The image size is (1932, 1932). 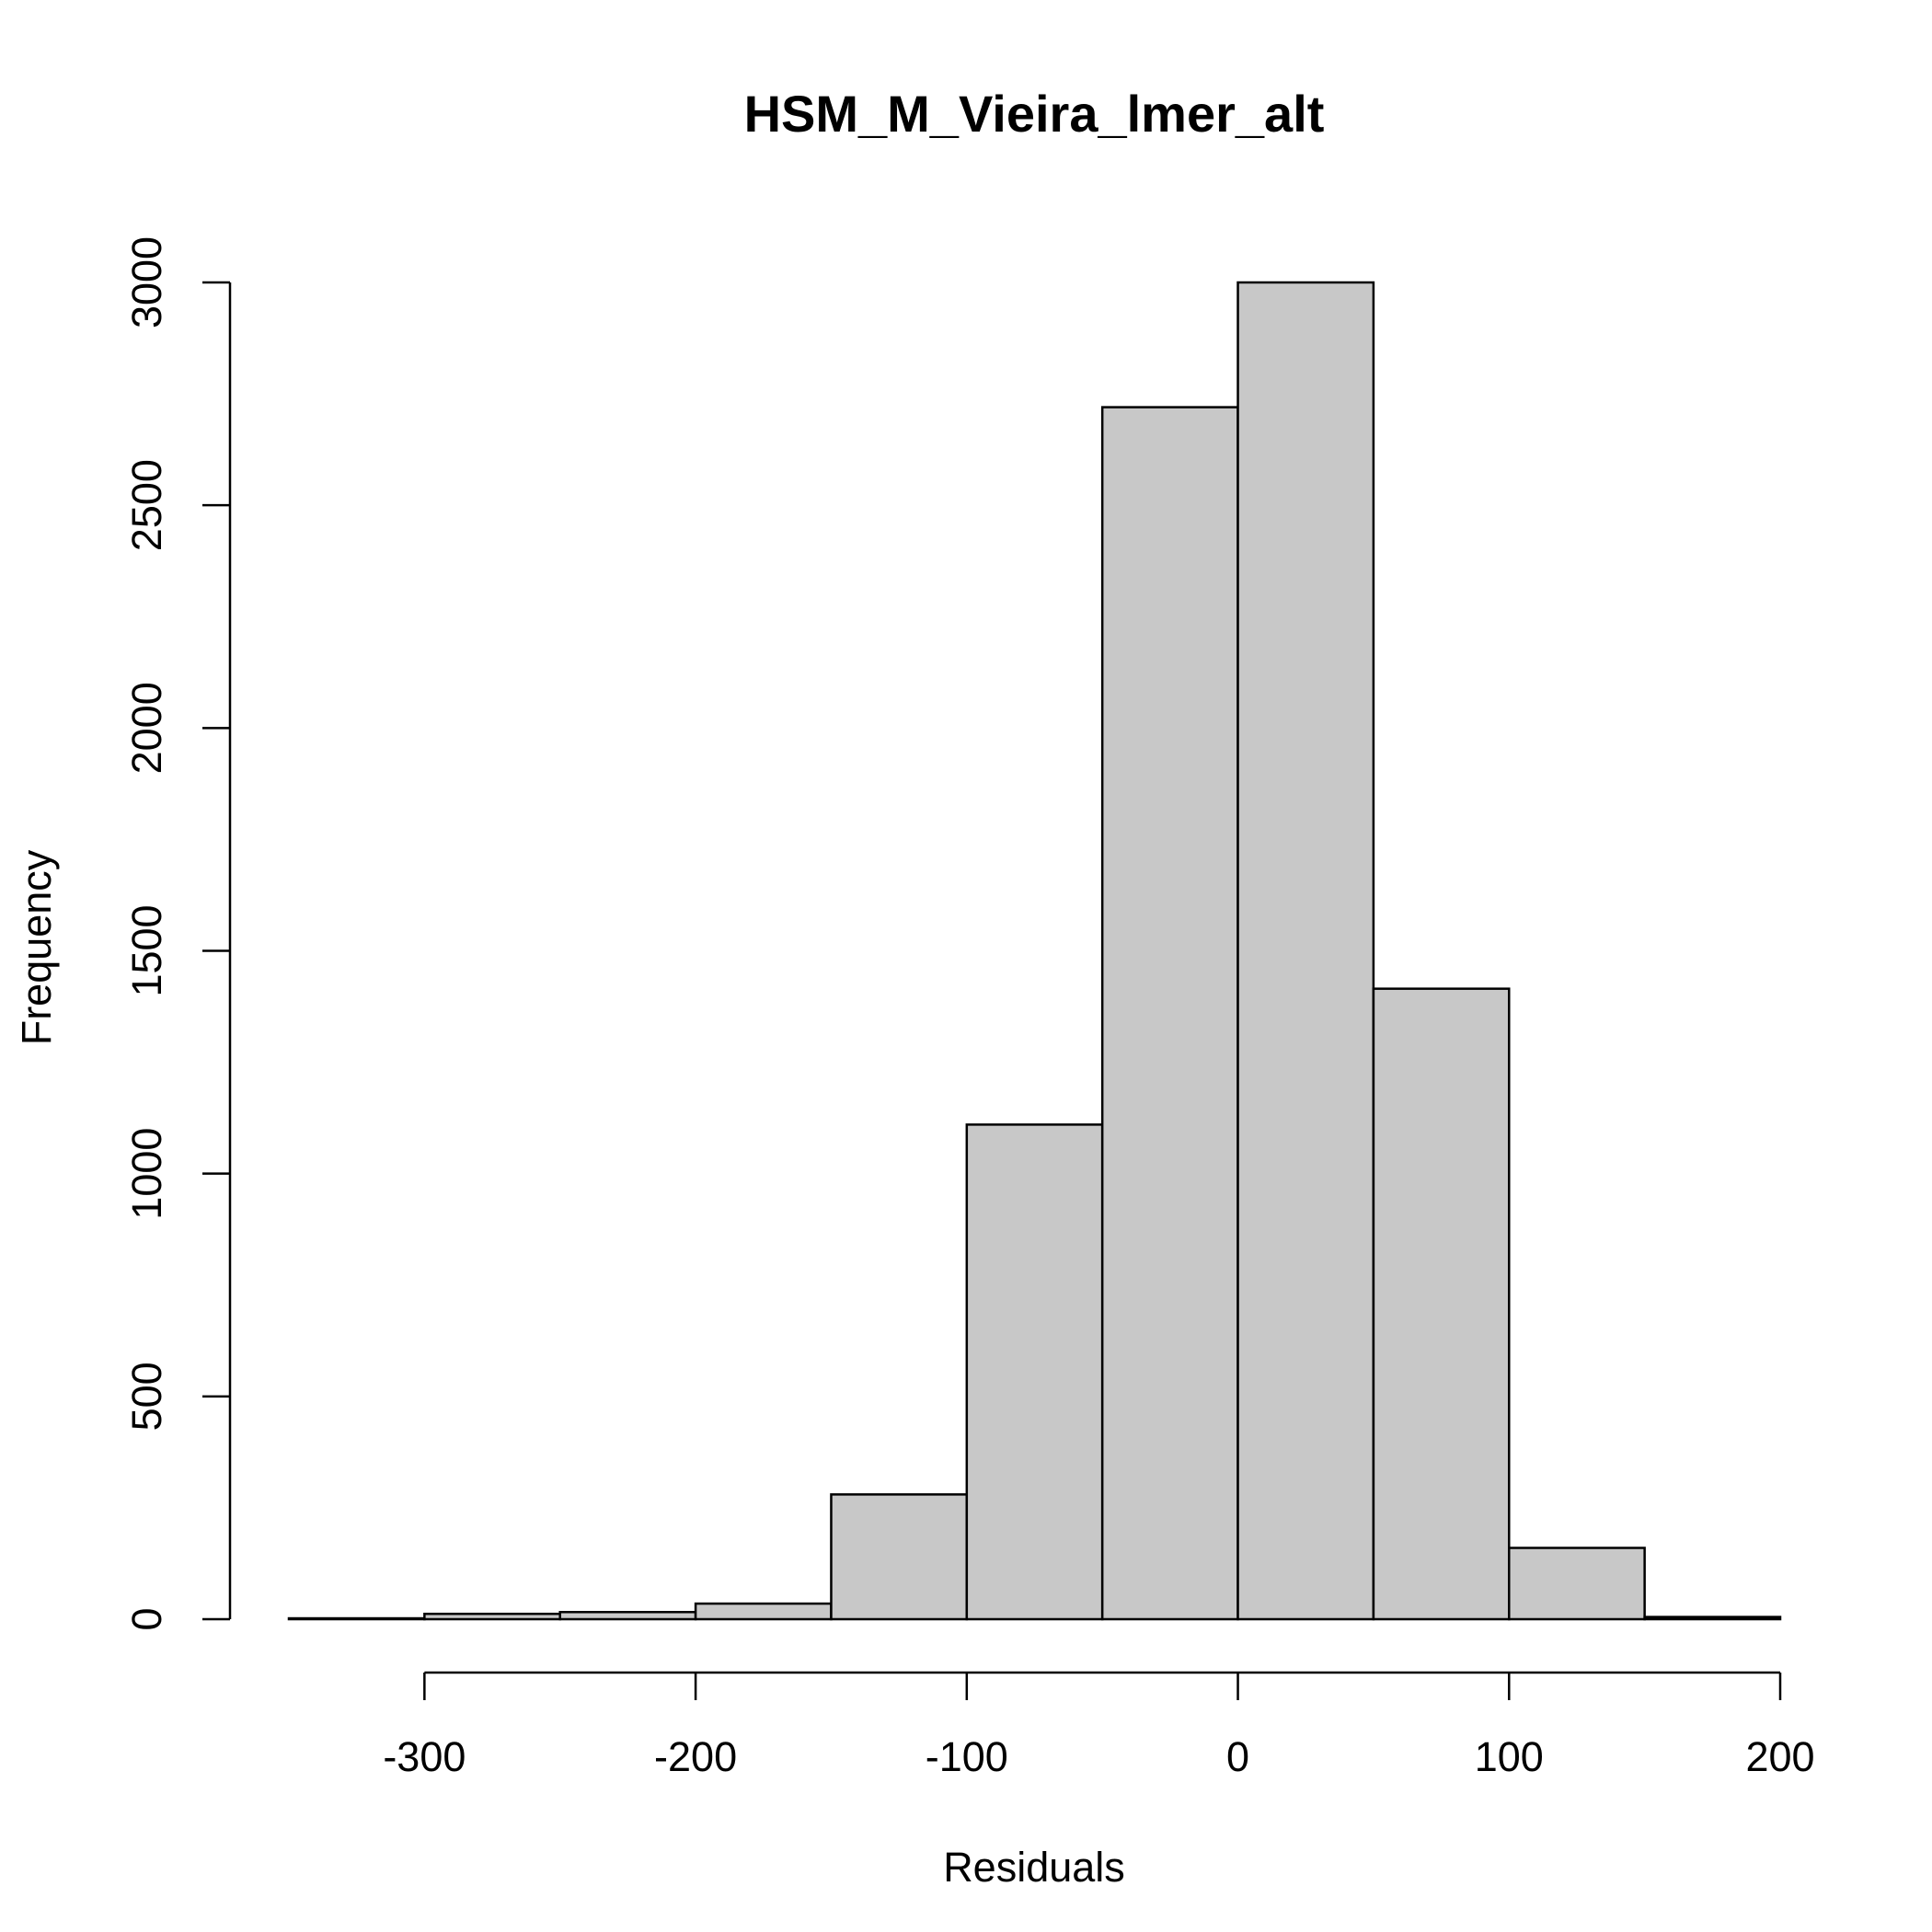 What do you see at coordinates (146, 1174) in the screenshot?
I see `y-tick-label: 1000` at bounding box center [146, 1174].